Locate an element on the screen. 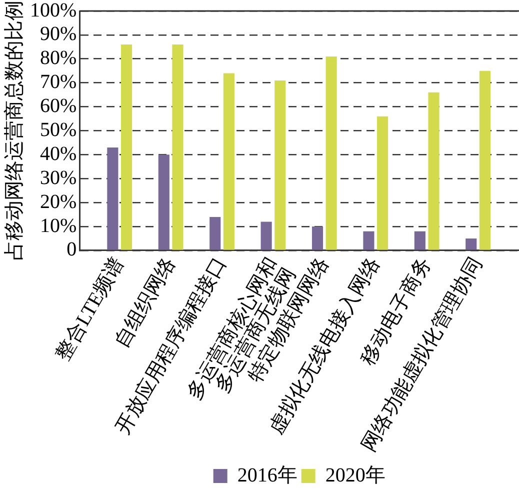  legend-label: 2016年 is located at coordinates (267, 475).